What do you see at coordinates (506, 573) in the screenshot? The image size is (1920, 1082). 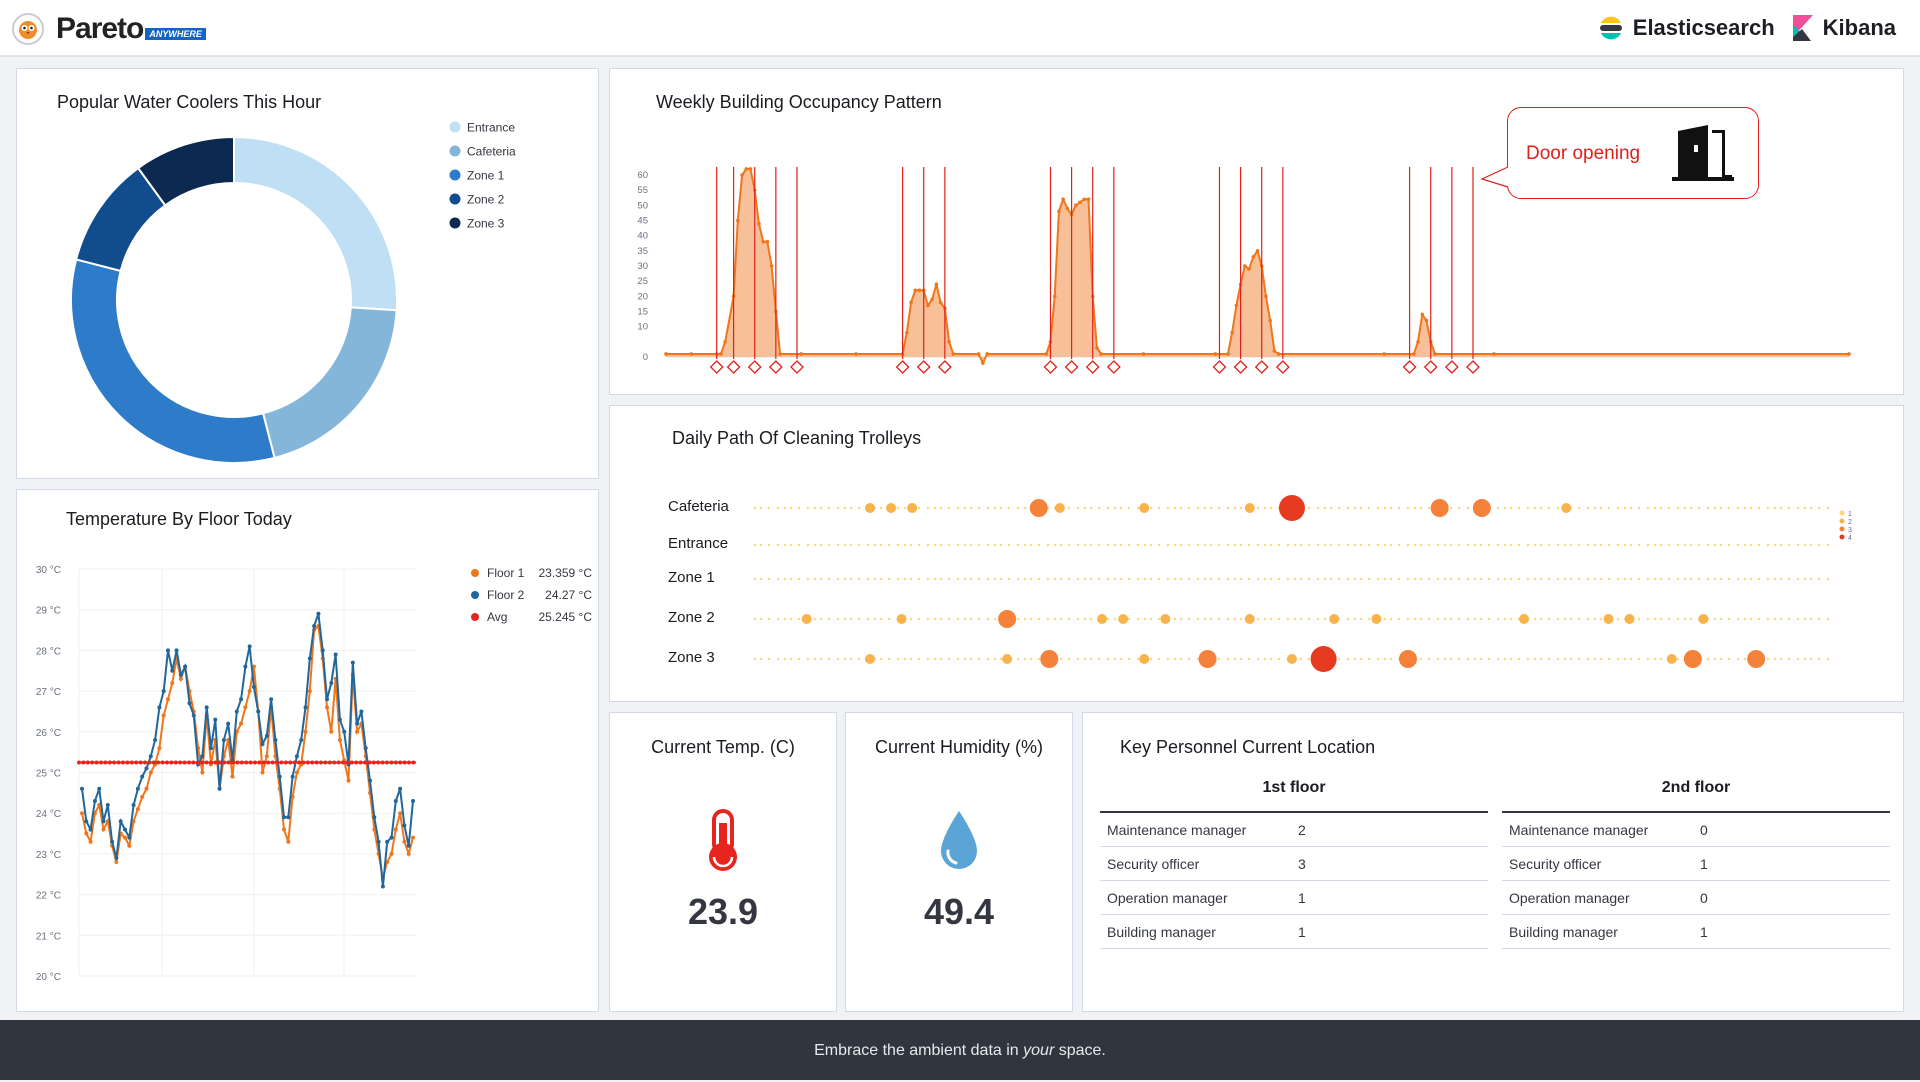 I see `legend-label: Floor 1` at bounding box center [506, 573].